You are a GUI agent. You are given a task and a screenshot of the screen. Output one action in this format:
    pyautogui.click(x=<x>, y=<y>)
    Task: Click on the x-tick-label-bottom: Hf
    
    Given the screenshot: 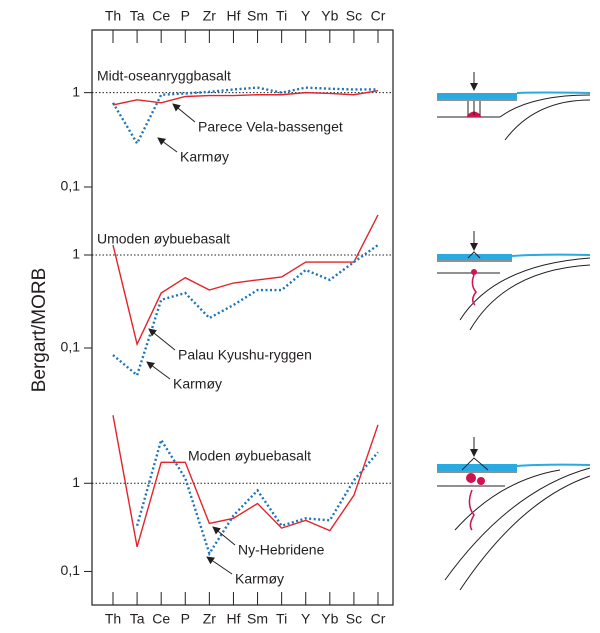 What is the action you would take?
    pyautogui.click(x=233, y=619)
    